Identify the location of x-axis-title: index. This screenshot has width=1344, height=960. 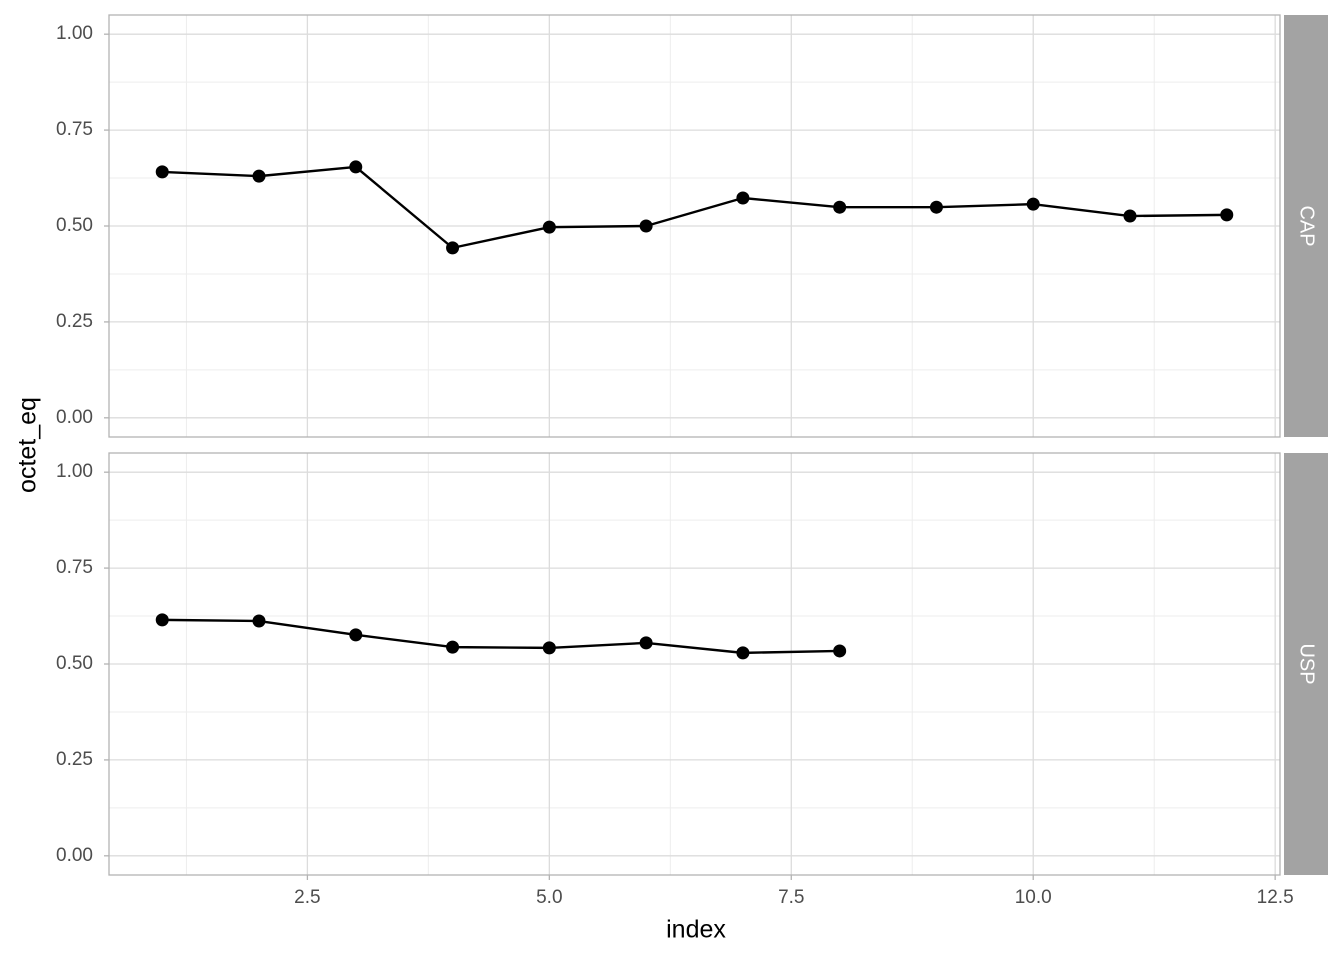
(696, 930).